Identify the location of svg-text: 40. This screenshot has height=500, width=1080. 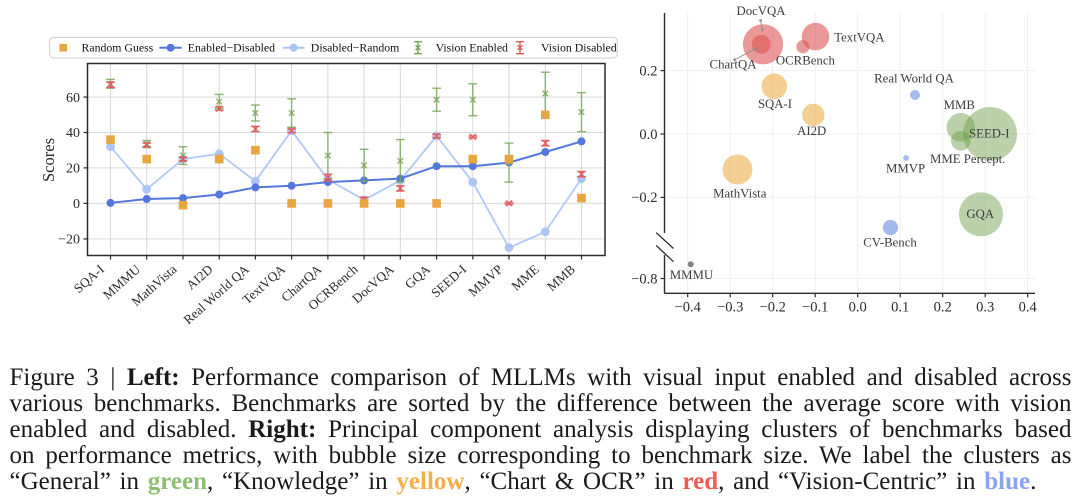
(73, 133).